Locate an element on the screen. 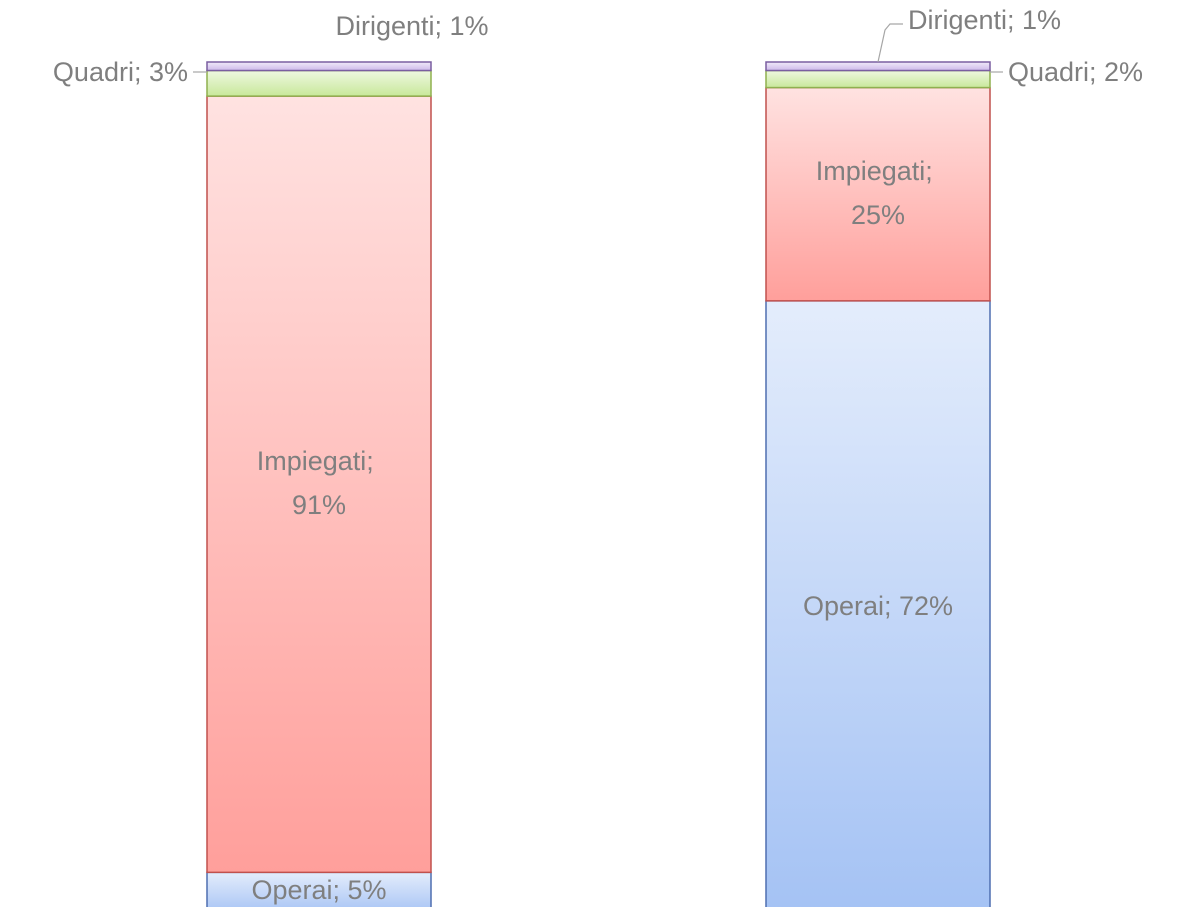 The image size is (1201, 907). data-label: Operai; 5% is located at coordinates (318, 890).